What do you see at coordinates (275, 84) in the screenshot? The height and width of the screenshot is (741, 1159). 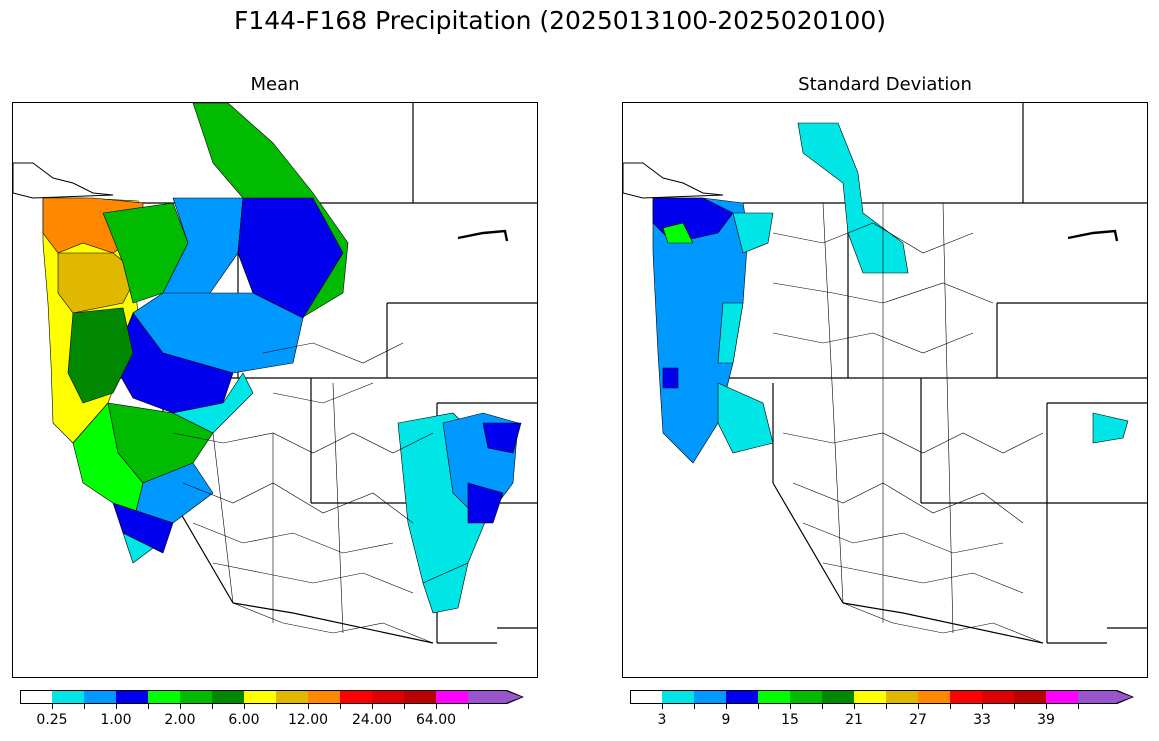 I see `mean-panel-title: Mean` at bounding box center [275, 84].